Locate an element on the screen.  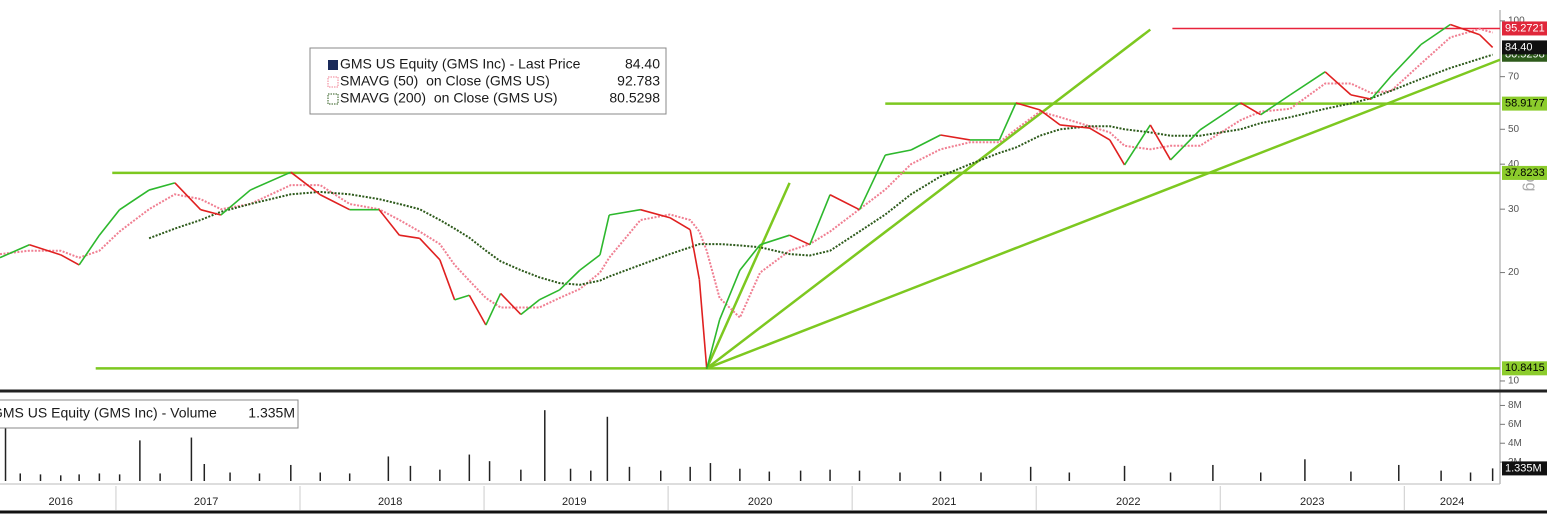
x-tick-label: 2018 is located at coordinates (390, 502).